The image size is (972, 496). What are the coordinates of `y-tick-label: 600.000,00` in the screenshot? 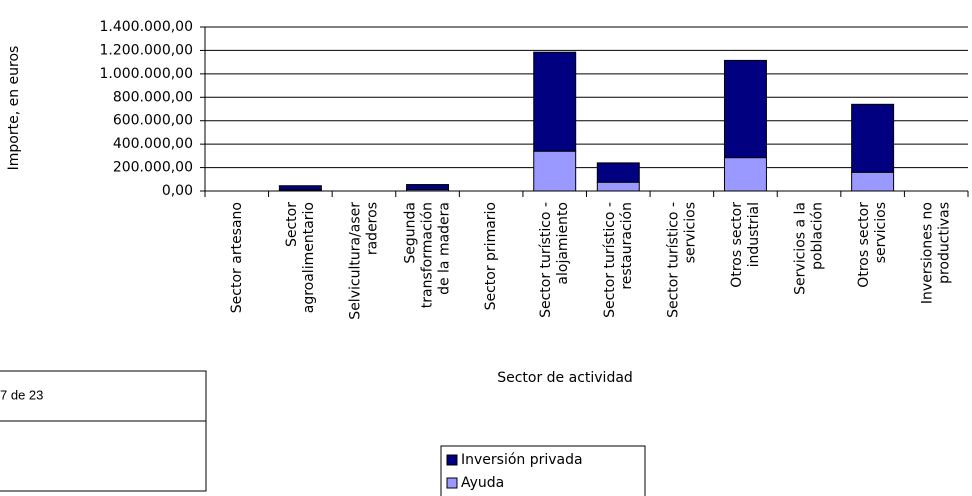 It's located at (153, 121).